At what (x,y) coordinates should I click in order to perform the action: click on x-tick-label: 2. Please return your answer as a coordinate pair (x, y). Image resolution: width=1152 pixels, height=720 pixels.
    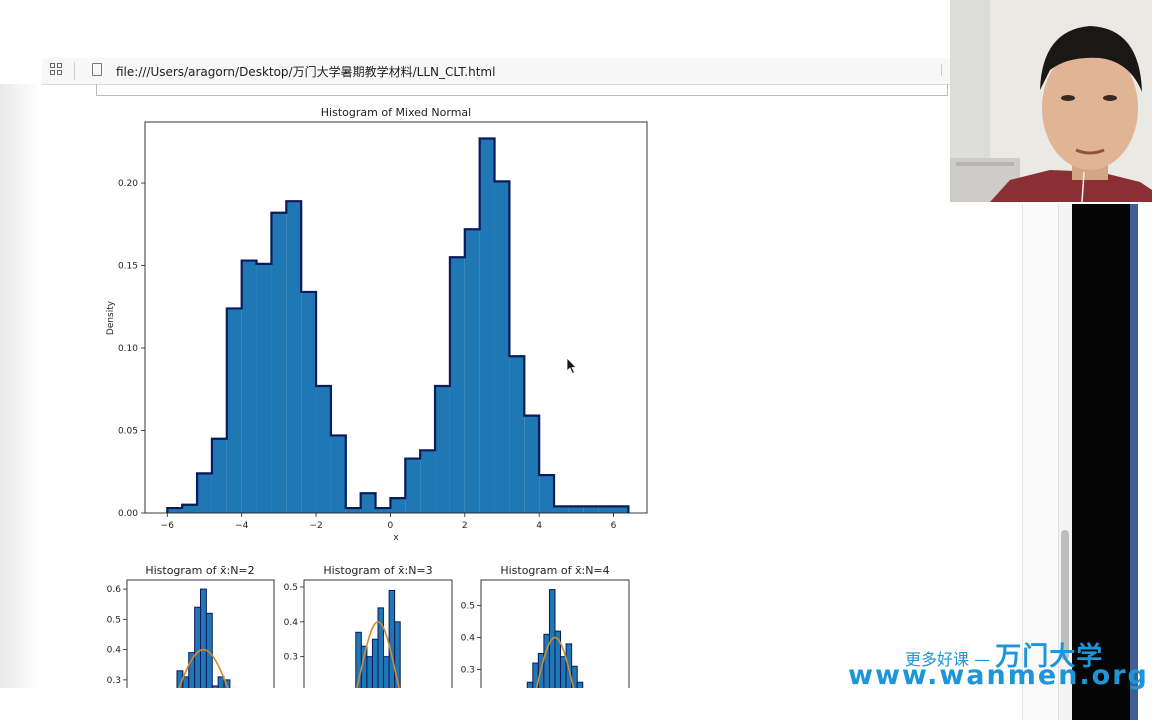
    Looking at the image, I should click on (465, 526).